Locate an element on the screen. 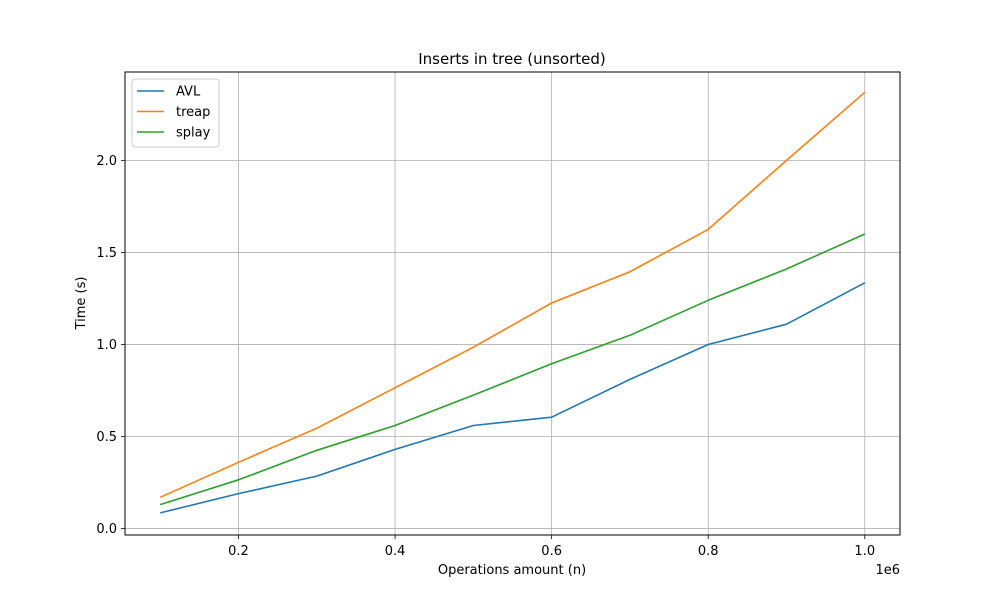  y-tick-label: 0.0 is located at coordinates (106, 529).